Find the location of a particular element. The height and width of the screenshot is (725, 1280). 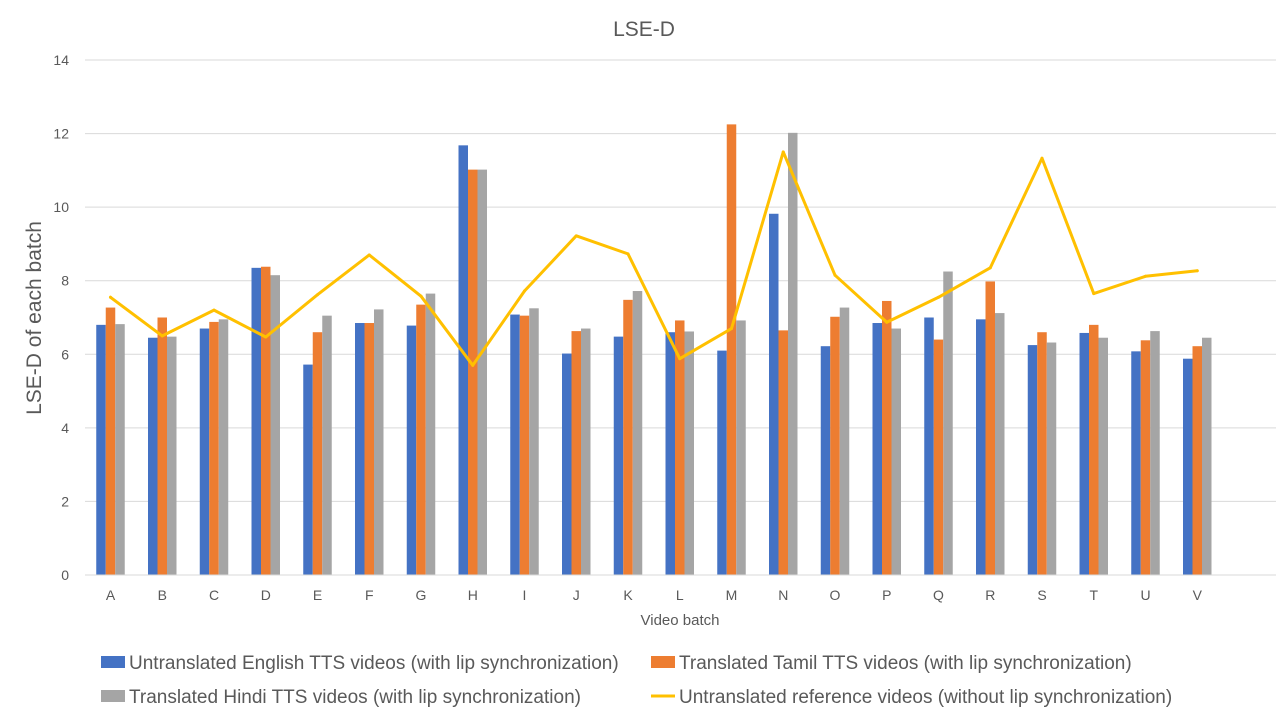

x-tick-label: M is located at coordinates (732, 595).